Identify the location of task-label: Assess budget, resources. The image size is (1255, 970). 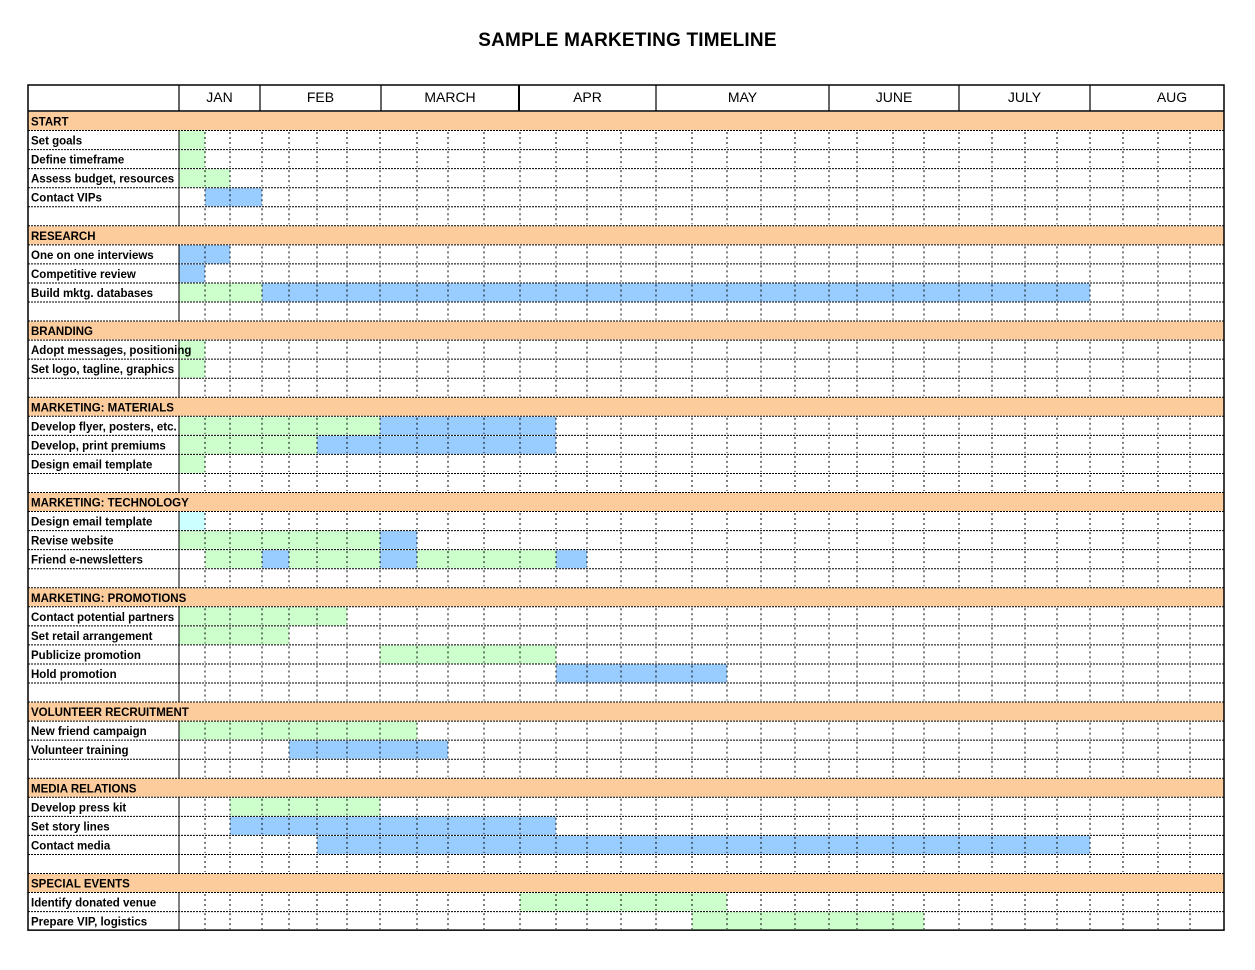
(102, 180).